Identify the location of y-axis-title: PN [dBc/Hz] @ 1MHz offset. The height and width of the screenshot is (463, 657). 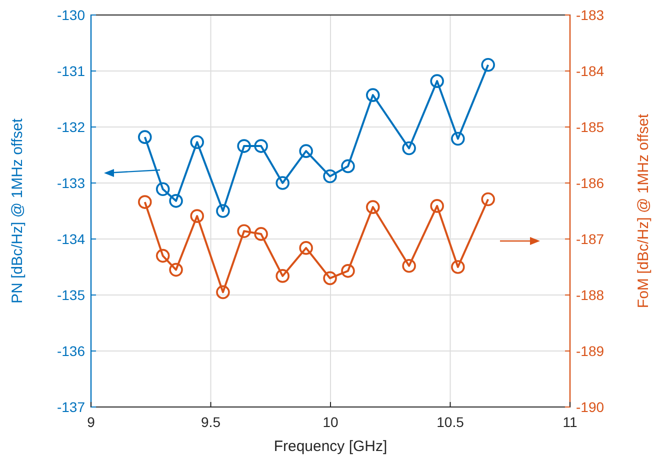
(17, 211).